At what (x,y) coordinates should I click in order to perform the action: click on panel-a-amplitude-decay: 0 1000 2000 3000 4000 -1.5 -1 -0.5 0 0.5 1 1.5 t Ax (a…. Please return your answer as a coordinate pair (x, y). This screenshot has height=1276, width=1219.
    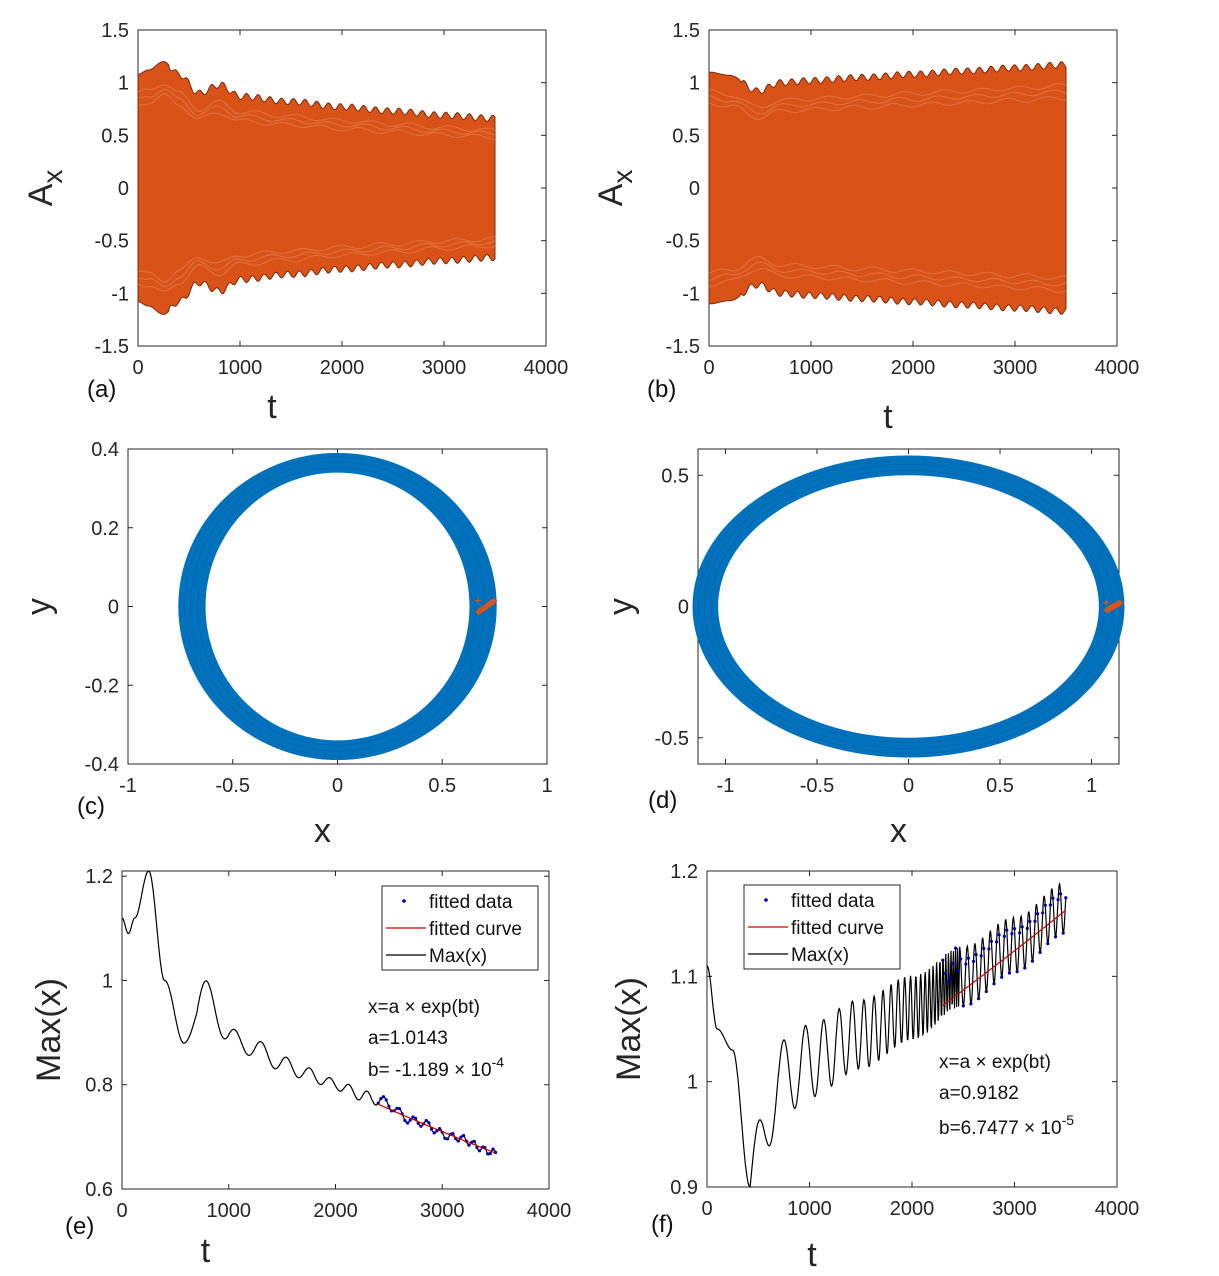
    Looking at the image, I should click on (295, 223).